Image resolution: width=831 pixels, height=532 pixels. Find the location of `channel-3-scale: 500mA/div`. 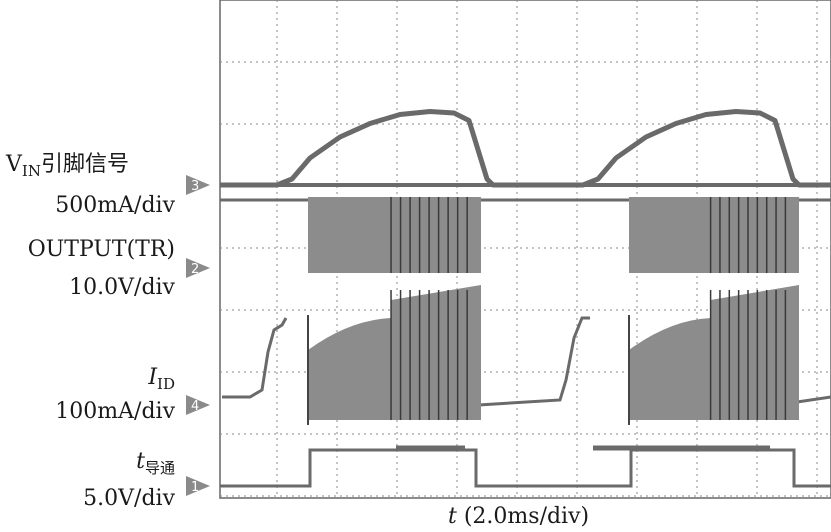

channel-3-scale: 500mA/div is located at coordinates (115, 205).